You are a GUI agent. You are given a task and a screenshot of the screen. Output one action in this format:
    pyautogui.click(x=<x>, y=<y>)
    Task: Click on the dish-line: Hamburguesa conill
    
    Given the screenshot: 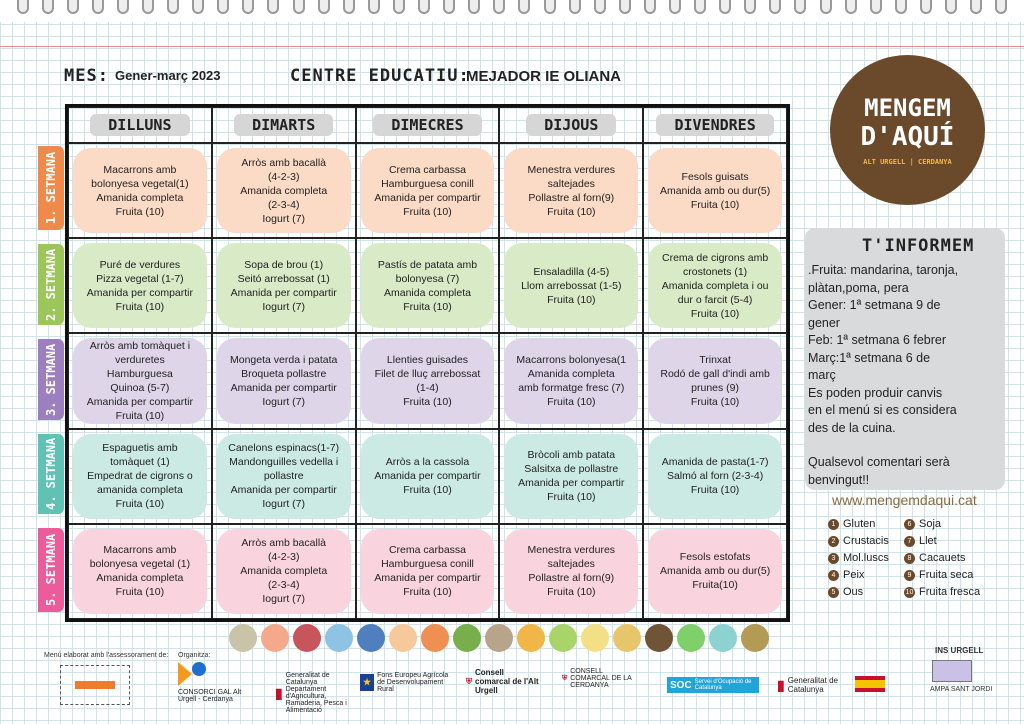 What is the action you would take?
    pyautogui.click(x=427, y=183)
    